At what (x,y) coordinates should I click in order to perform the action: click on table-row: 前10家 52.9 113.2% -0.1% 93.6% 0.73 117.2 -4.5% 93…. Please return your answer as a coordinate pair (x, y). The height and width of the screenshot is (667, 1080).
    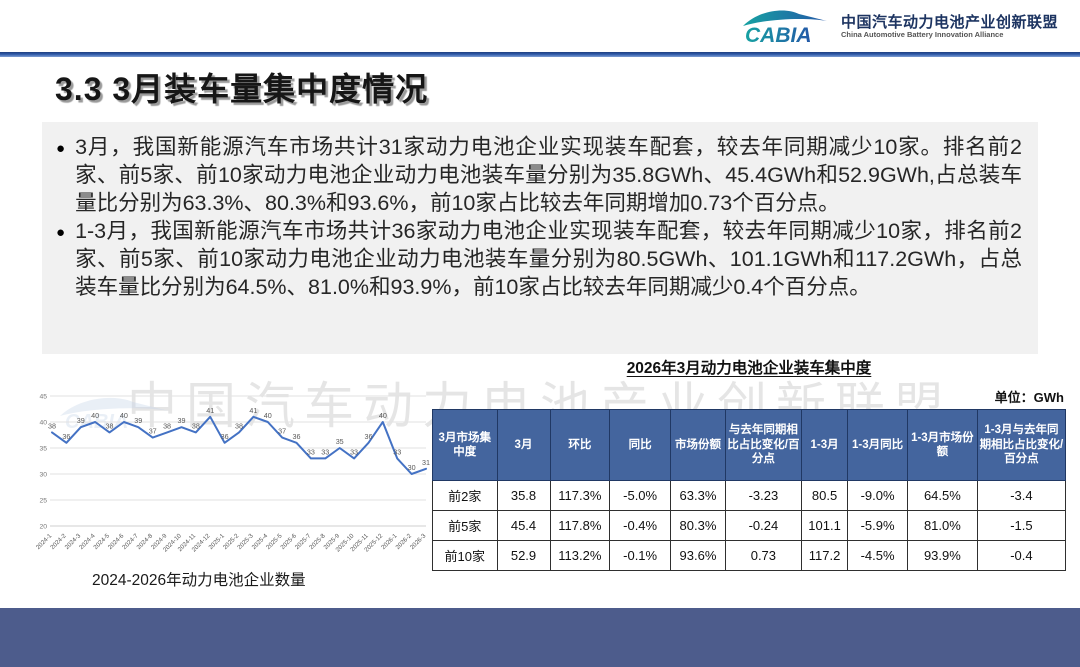
    Looking at the image, I should click on (749, 555).